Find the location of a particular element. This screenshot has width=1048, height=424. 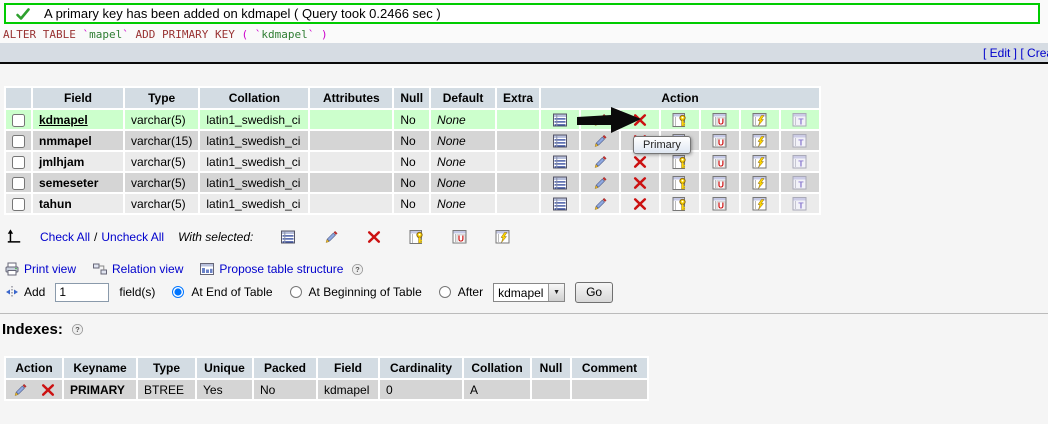

arrow-annotation is located at coordinates (609, 120).